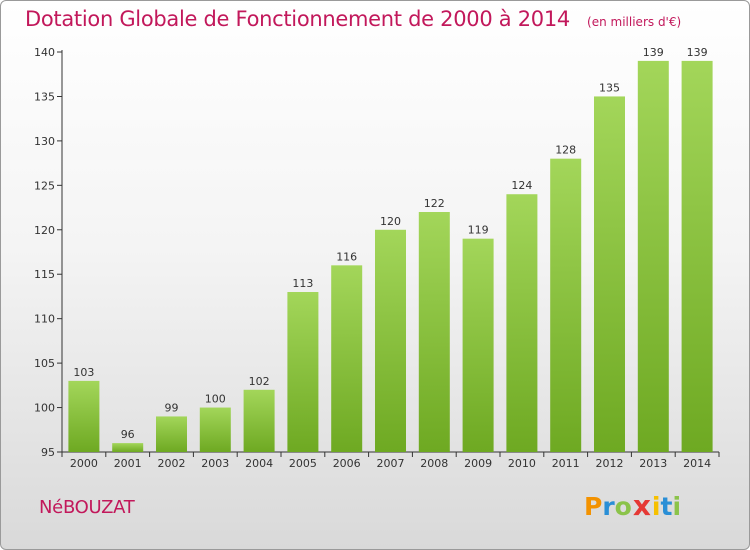  I want to click on data-label: 102, so click(259, 381).